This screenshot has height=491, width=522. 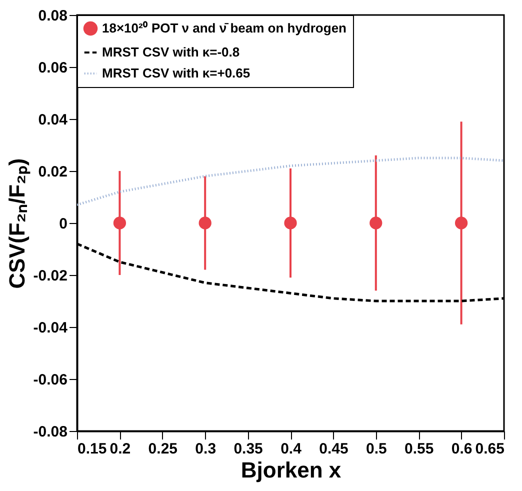 What do you see at coordinates (17, 223) in the screenshot?
I see `y-axis-title: CSV(F₂ₙ/F₂ₚ)` at bounding box center [17, 223].